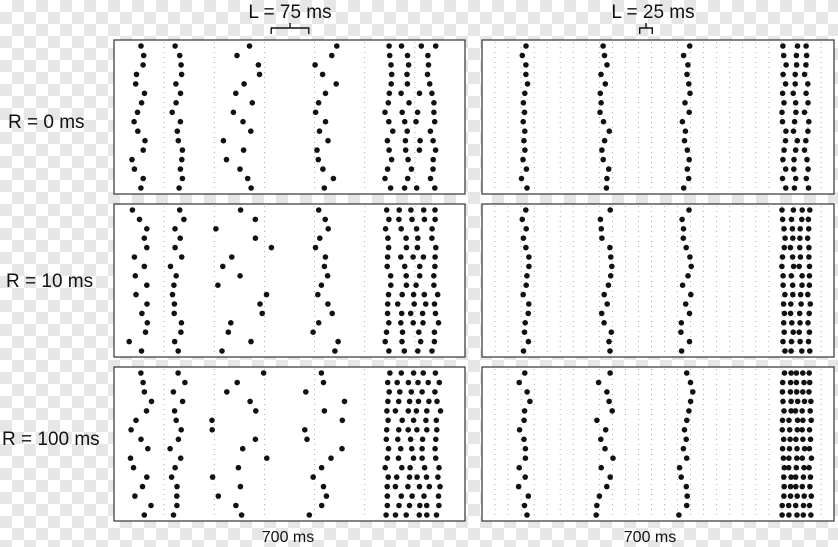 The height and width of the screenshot is (547, 838). I want to click on time-scale-labels: 700 ms 700 ms, so click(469, 537).